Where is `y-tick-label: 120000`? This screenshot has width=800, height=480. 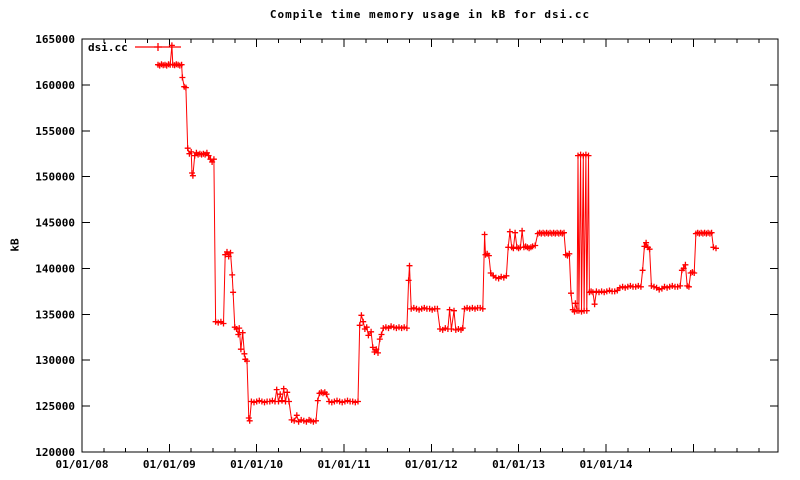
y-tick-label: 120000 is located at coordinates (55, 452).